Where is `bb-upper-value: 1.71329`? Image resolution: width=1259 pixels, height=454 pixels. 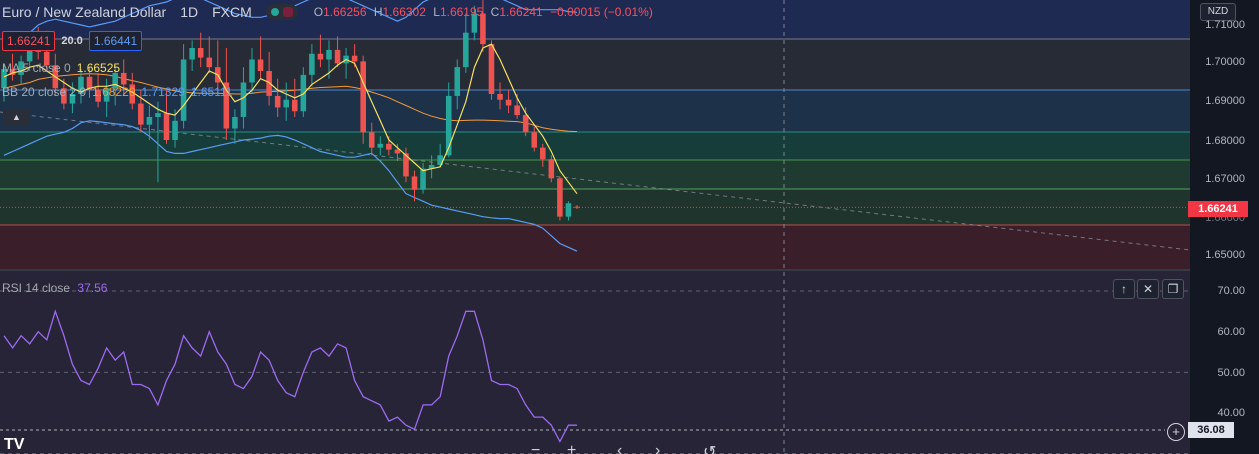 bb-upper-value: 1.71329 is located at coordinates (163, 92).